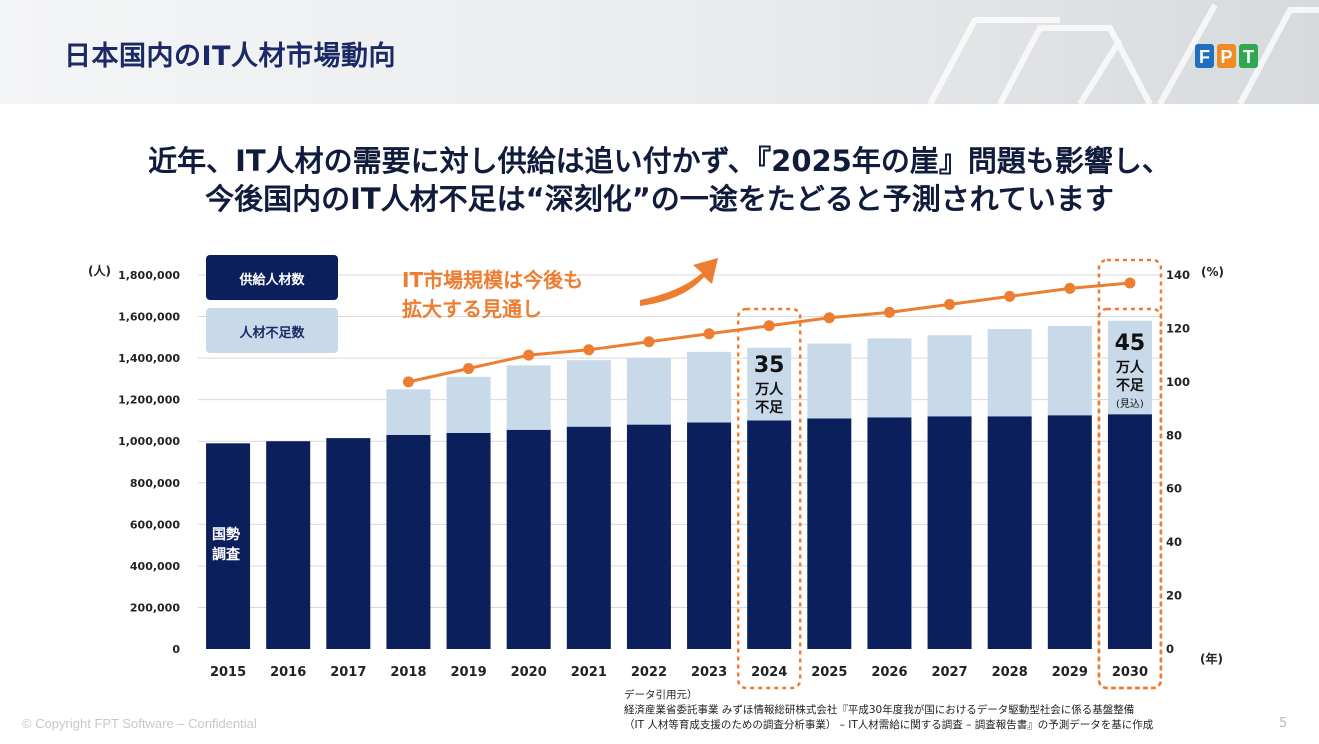 This screenshot has width=1319, height=744. Describe the element at coordinates (155, 607) in the screenshot. I see `left-tick-label: 200,000` at that location.